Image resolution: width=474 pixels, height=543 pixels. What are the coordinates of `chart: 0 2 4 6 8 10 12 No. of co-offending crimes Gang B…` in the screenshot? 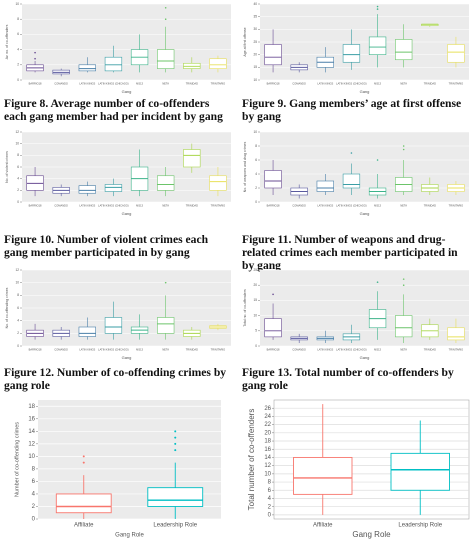 It's located at (118, 314).